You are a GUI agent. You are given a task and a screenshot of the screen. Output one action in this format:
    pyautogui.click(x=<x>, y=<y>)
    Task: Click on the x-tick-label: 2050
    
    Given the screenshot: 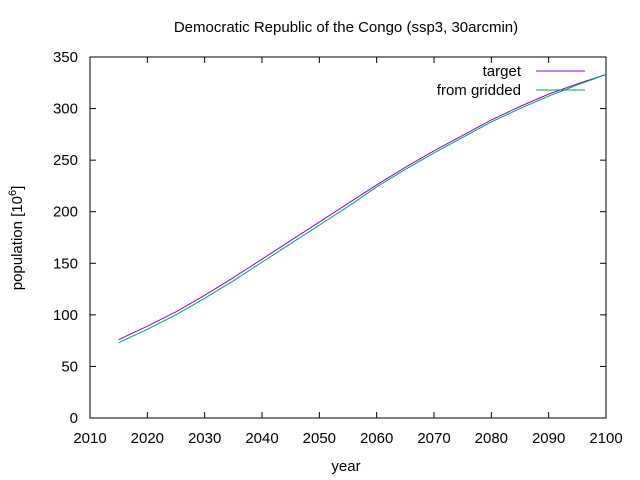 What is the action you would take?
    pyautogui.click(x=319, y=438)
    